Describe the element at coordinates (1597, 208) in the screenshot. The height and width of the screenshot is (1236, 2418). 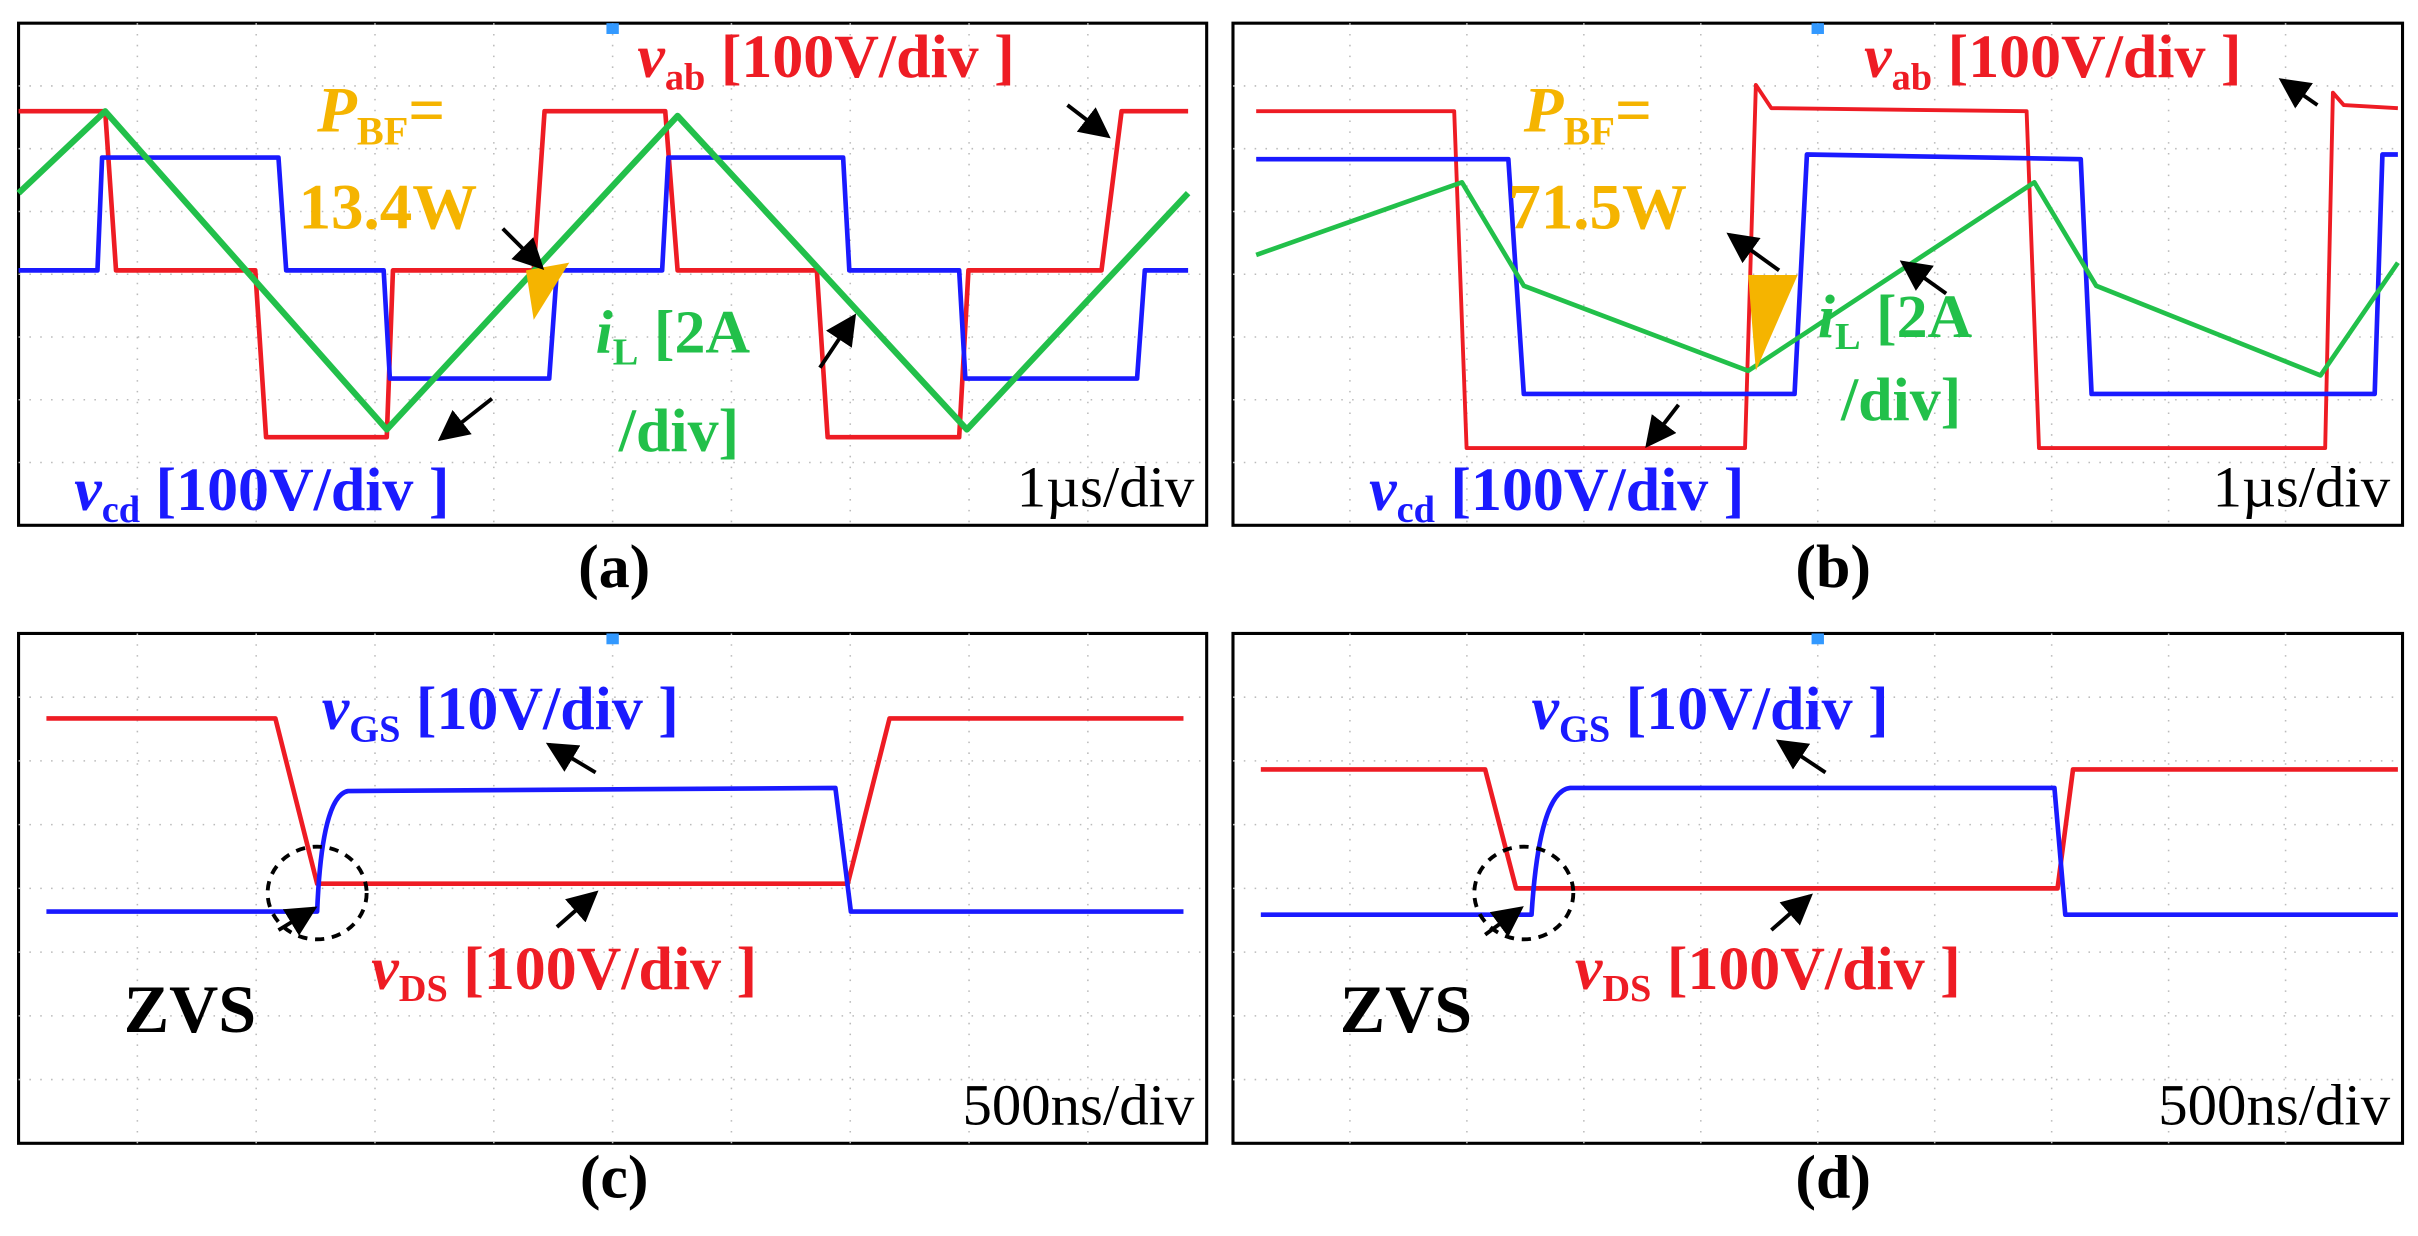
I see `power-value: 71.5W` at that location.